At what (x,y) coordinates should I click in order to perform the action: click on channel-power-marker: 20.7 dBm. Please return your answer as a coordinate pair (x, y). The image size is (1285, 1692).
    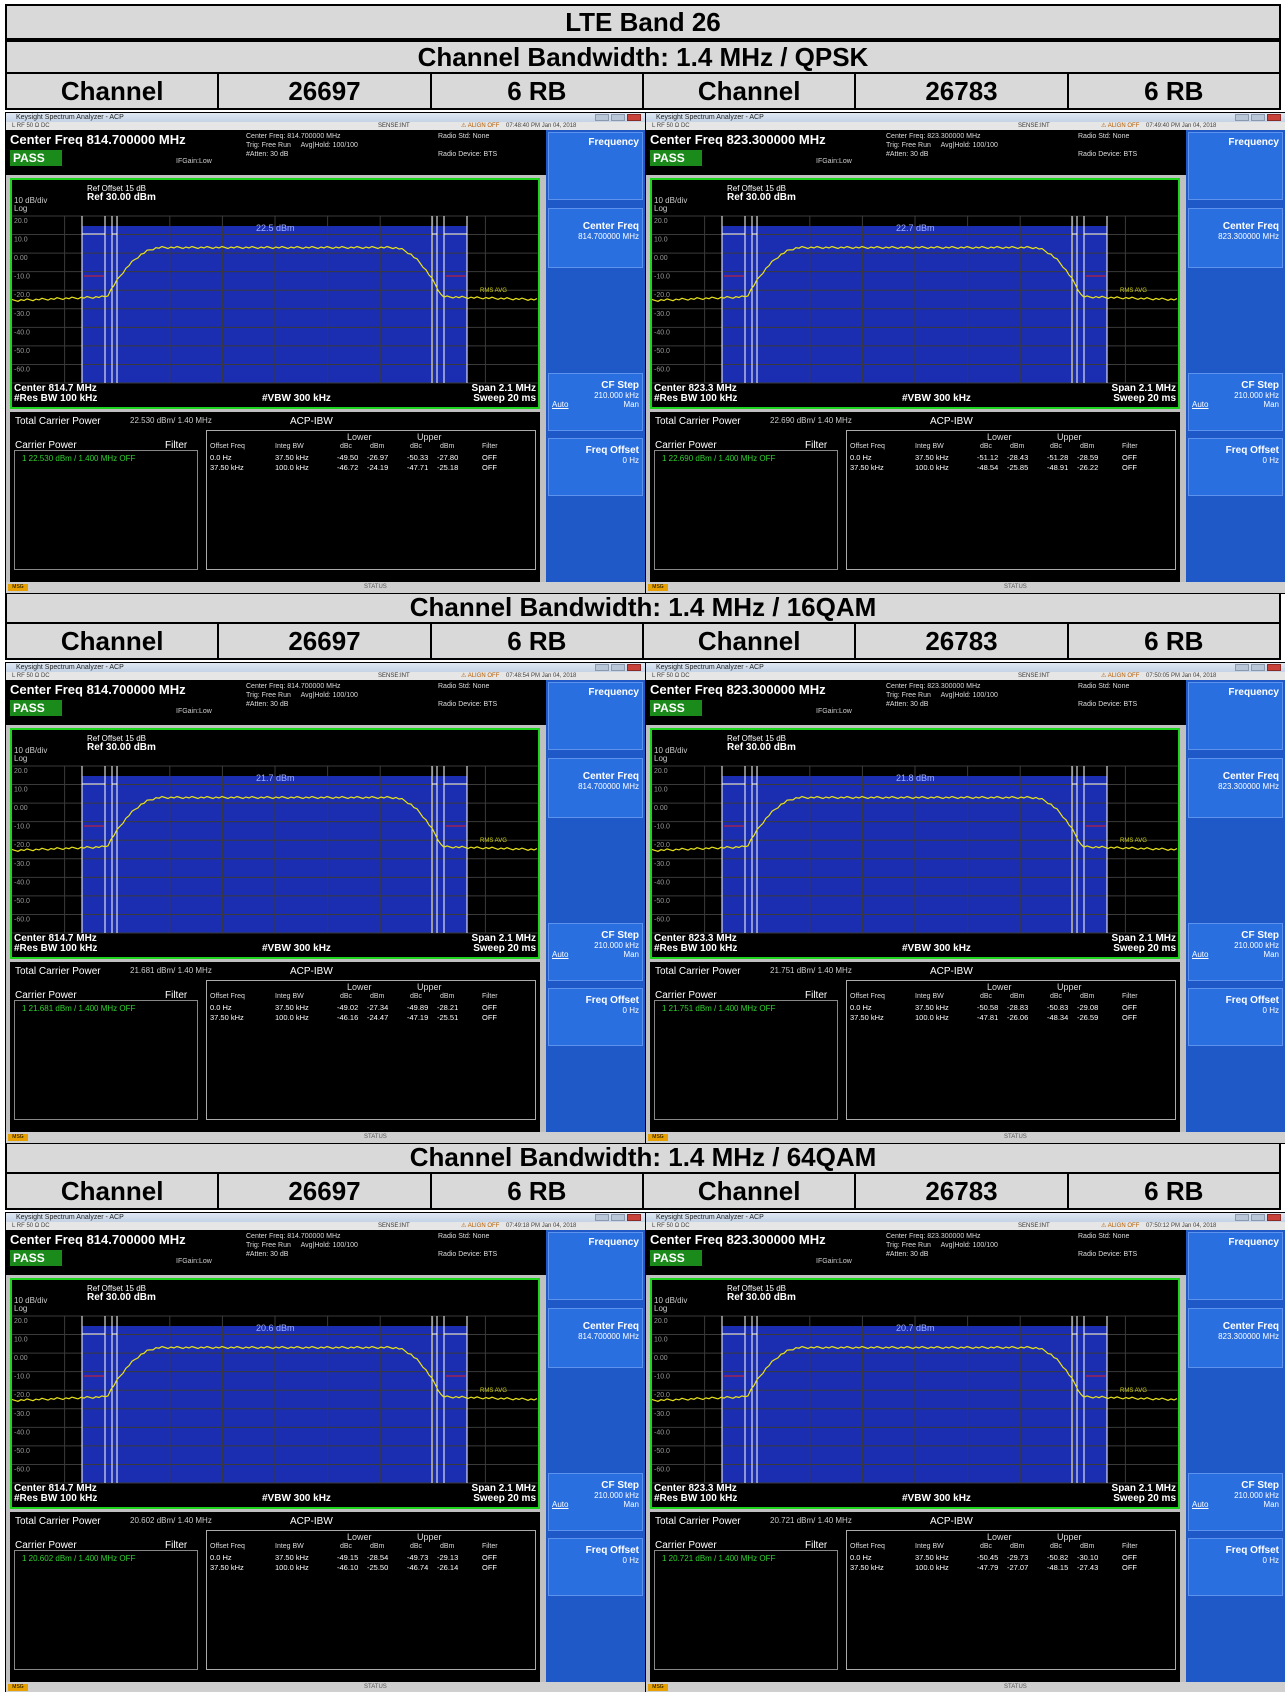
    Looking at the image, I should click on (915, 1328).